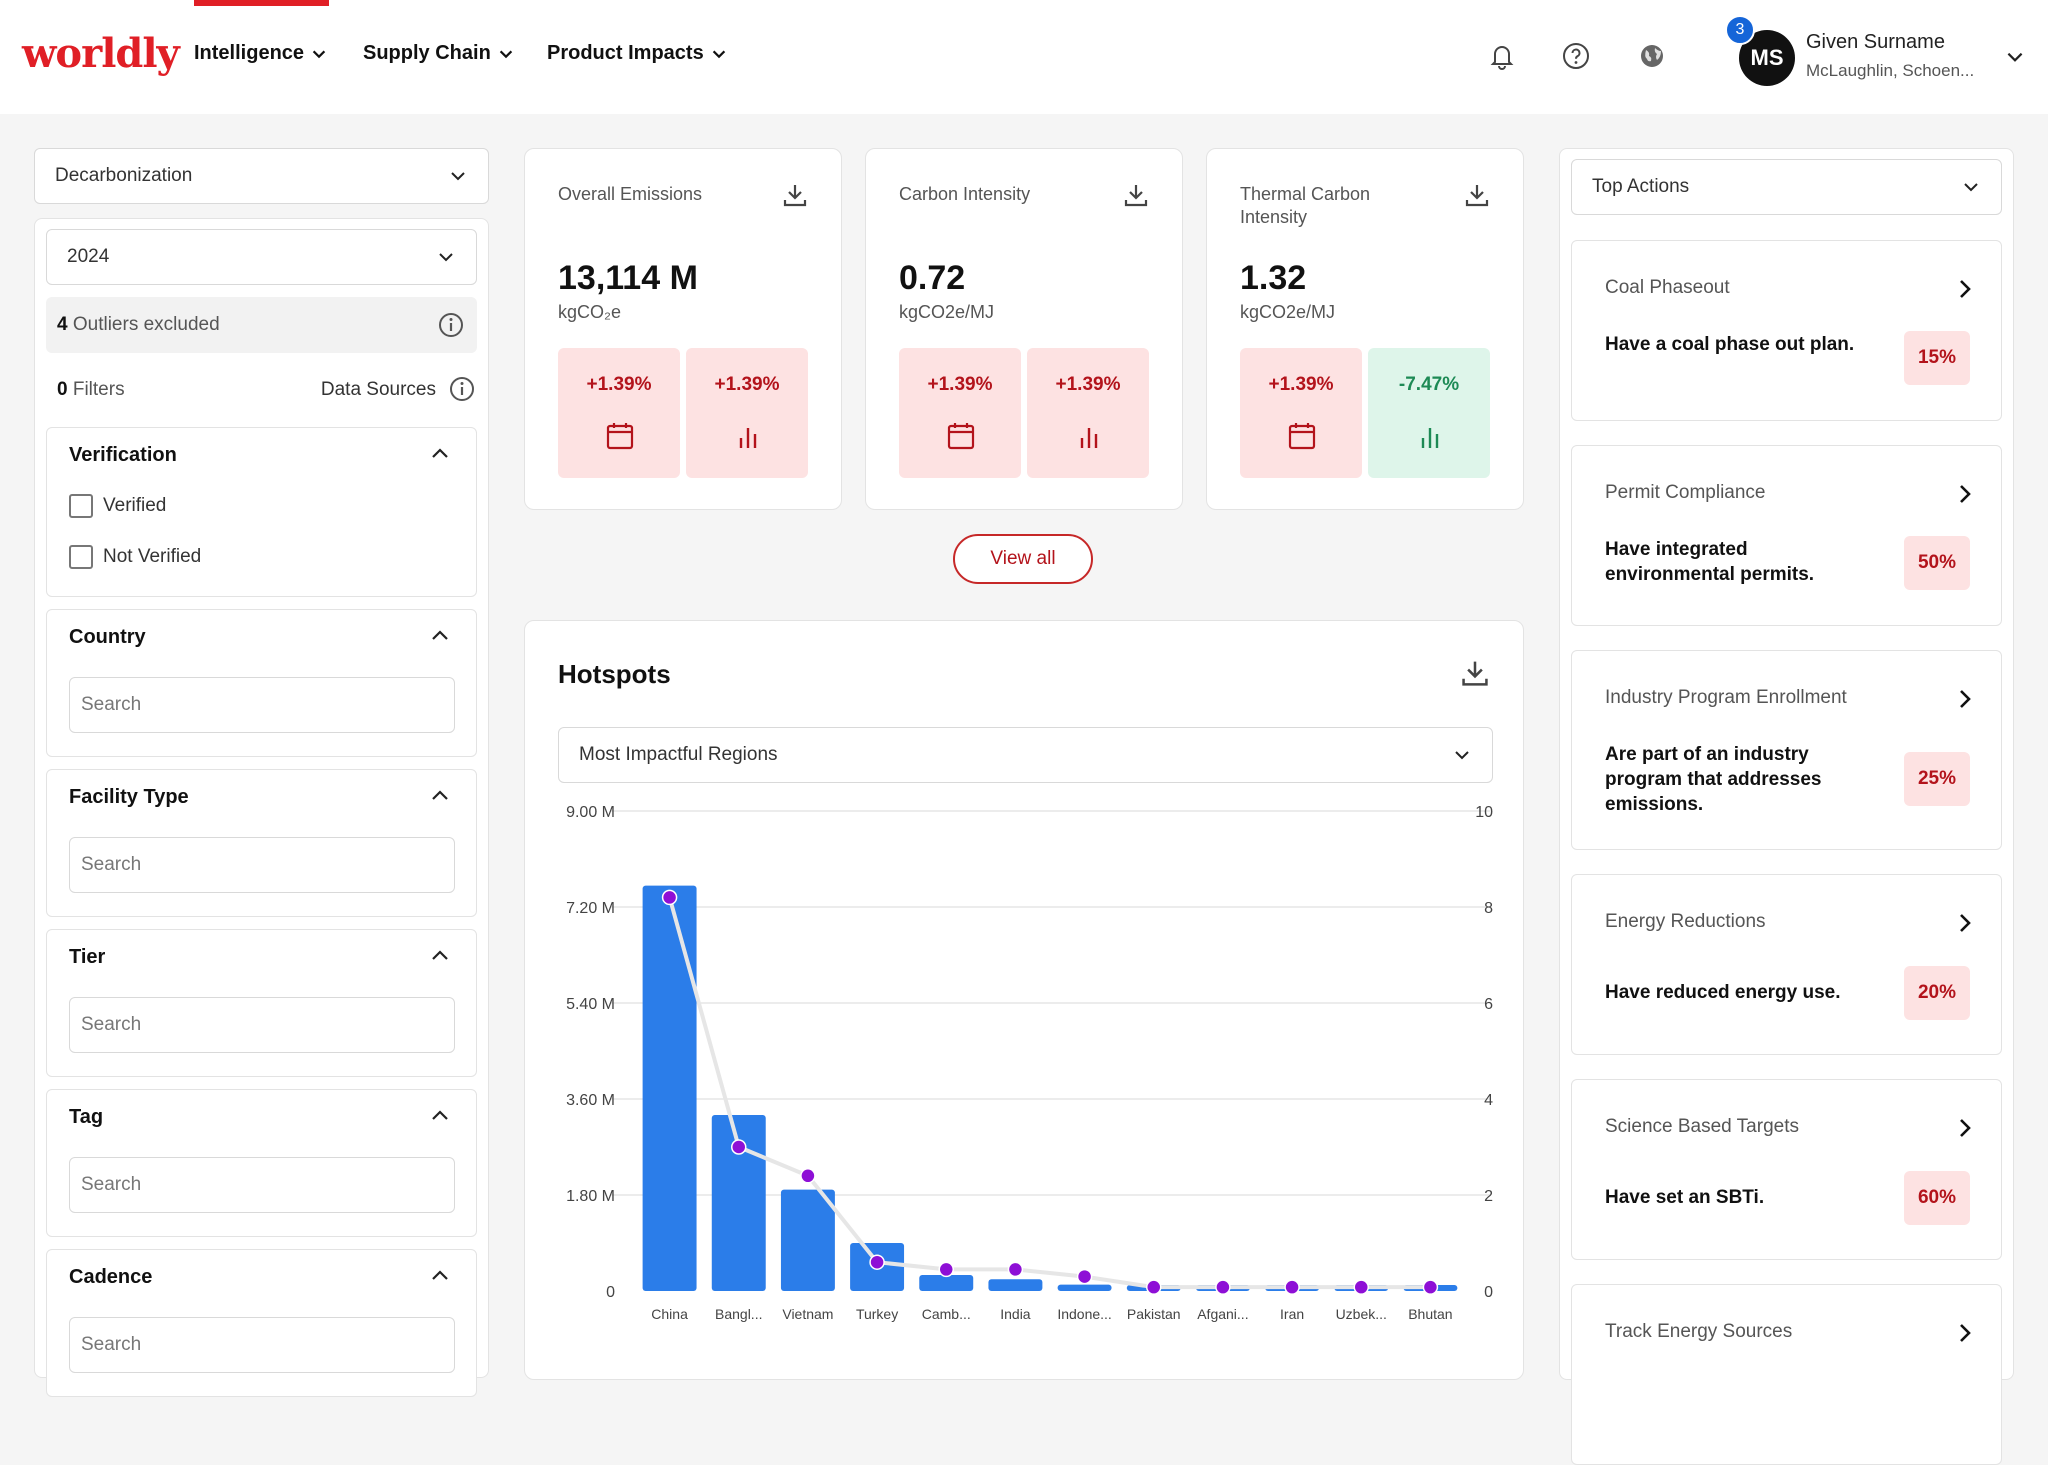 This screenshot has height=1465, width=2048. Describe the element at coordinates (262, 705) in the screenshot. I see `country-search-input` at that location.